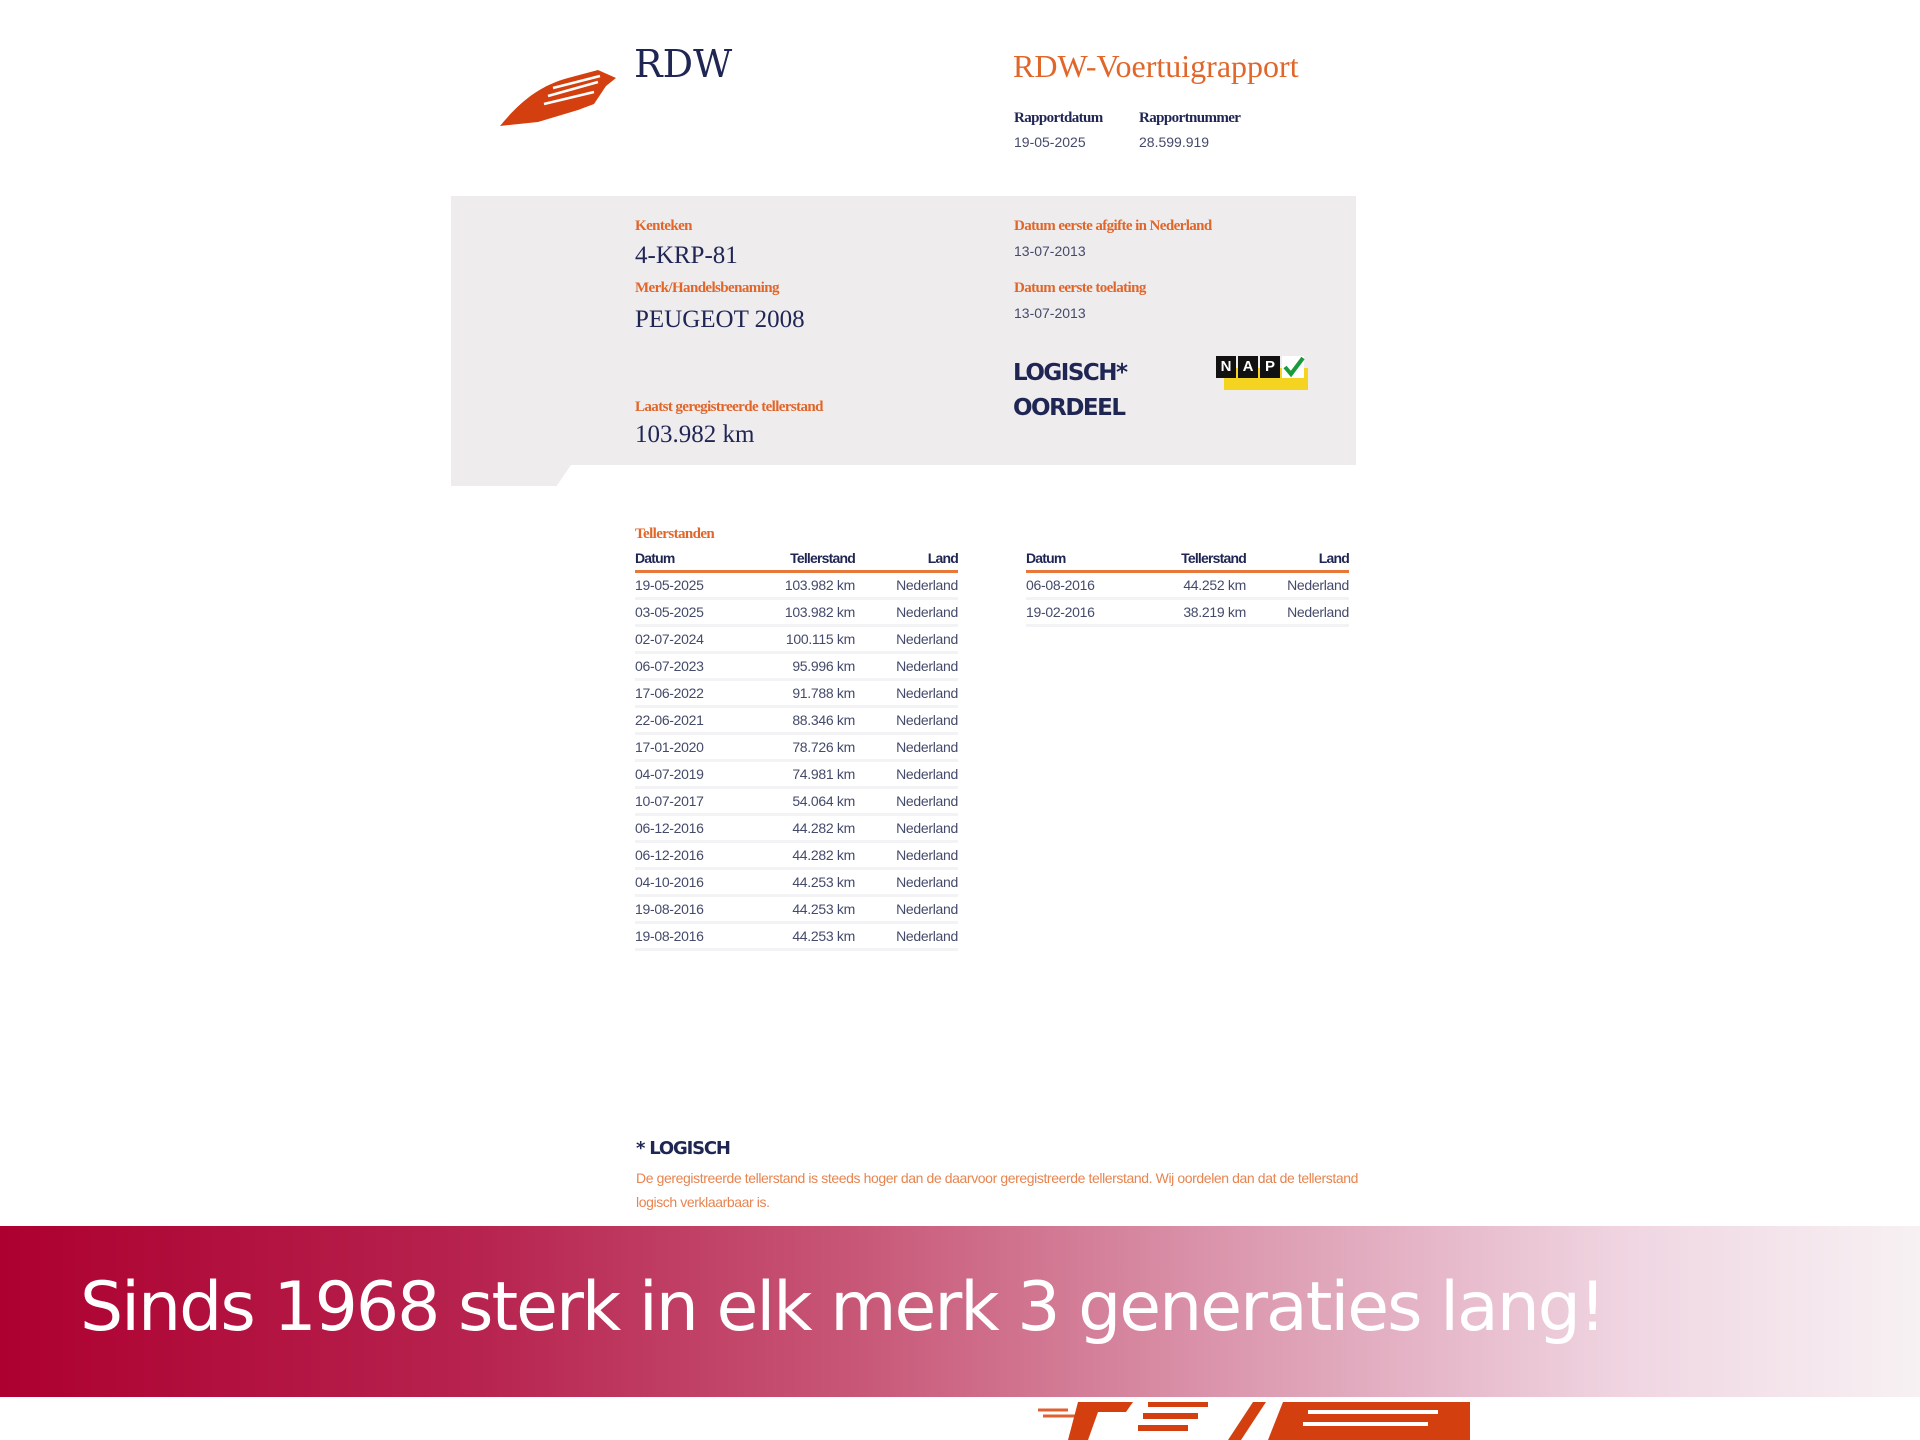  I want to click on table-row: 19-05-2025 103.982 km Nederland, so click(796, 585).